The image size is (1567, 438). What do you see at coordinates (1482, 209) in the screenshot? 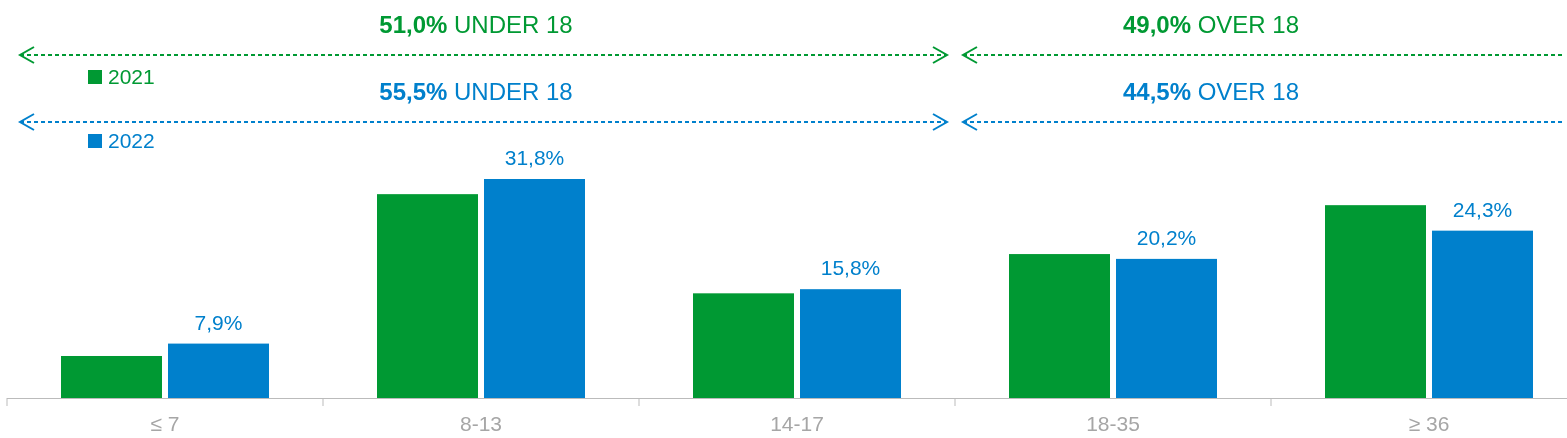
I see `data-label: 24,3%` at bounding box center [1482, 209].